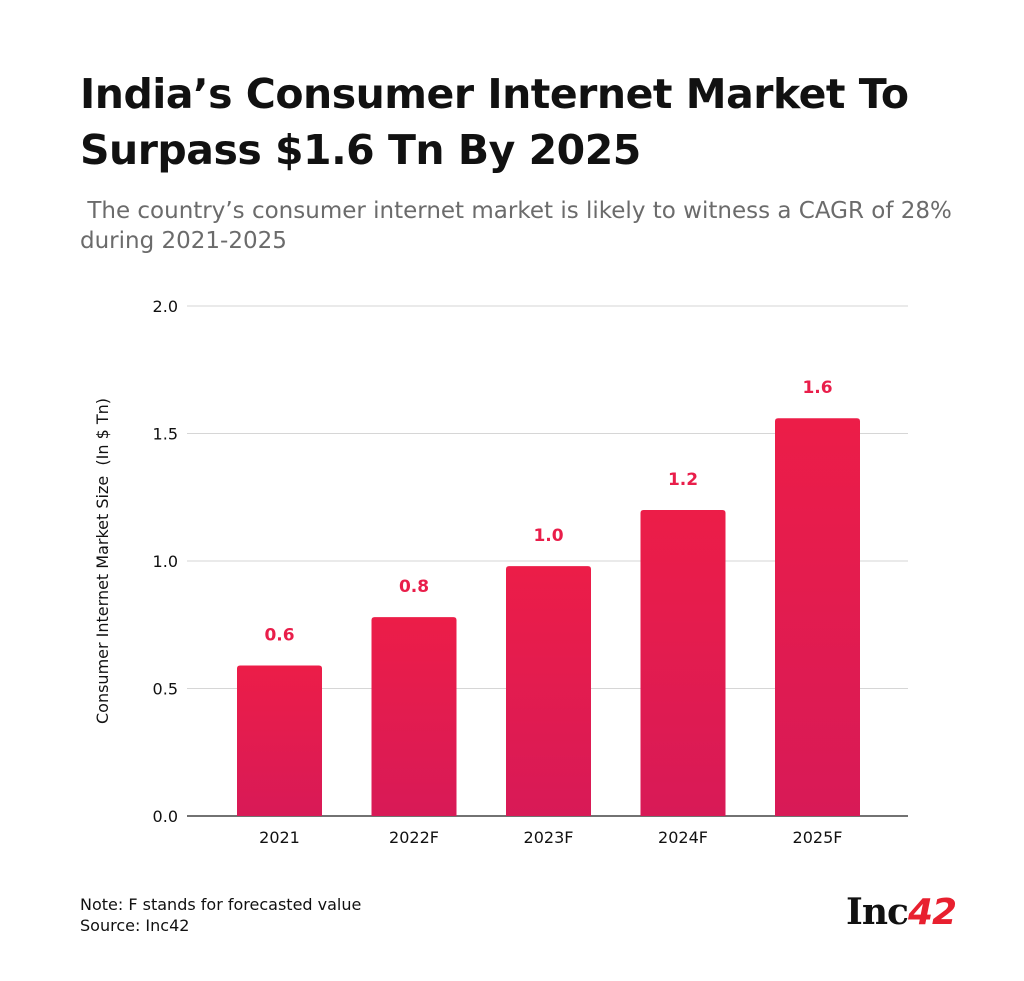  What do you see at coordinates (102, 561) in the screenshot?
I see `y-axis-label: Consumer Internet Market Size (In $ Tn)` at bounding box center [102, 561].